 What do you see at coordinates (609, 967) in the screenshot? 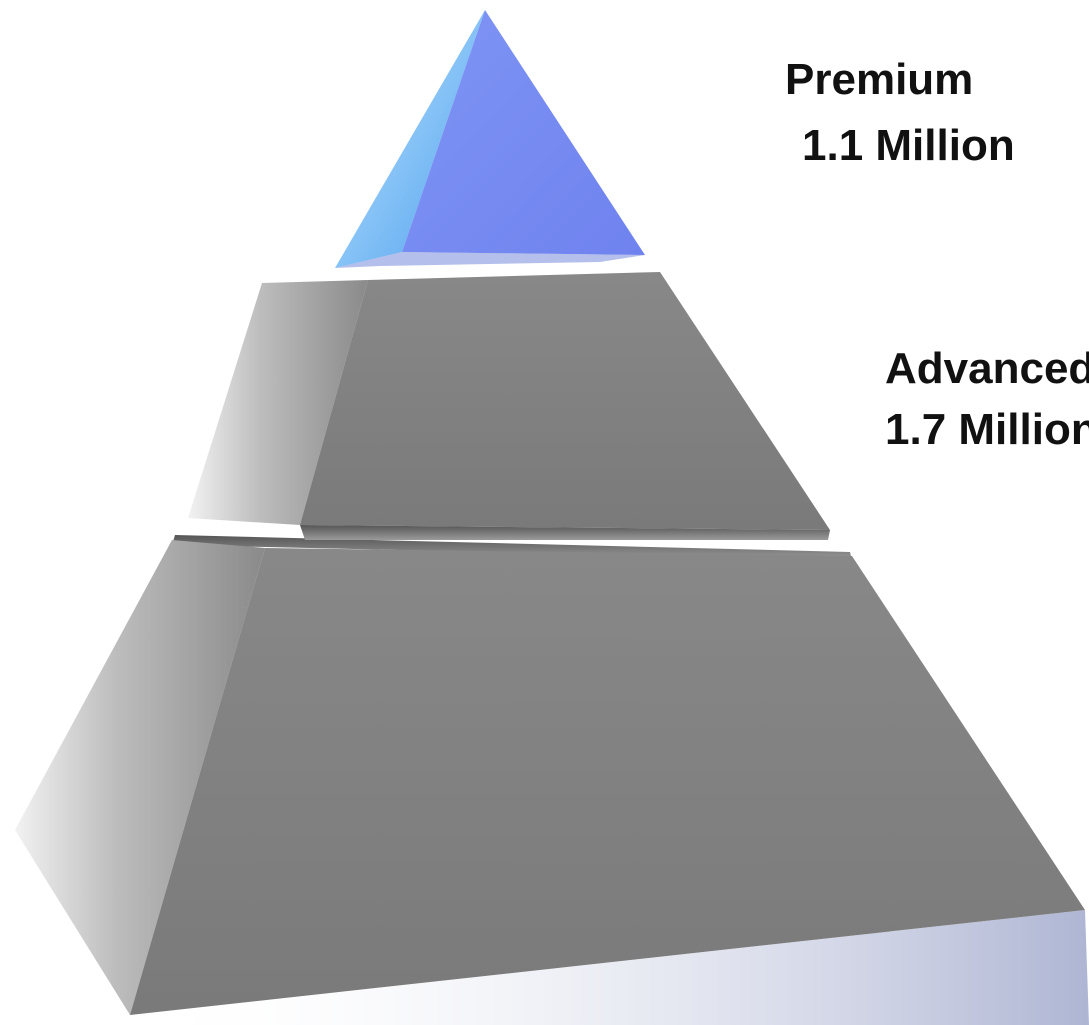
I see `floor-reflection` at bounding box center [609, 967].